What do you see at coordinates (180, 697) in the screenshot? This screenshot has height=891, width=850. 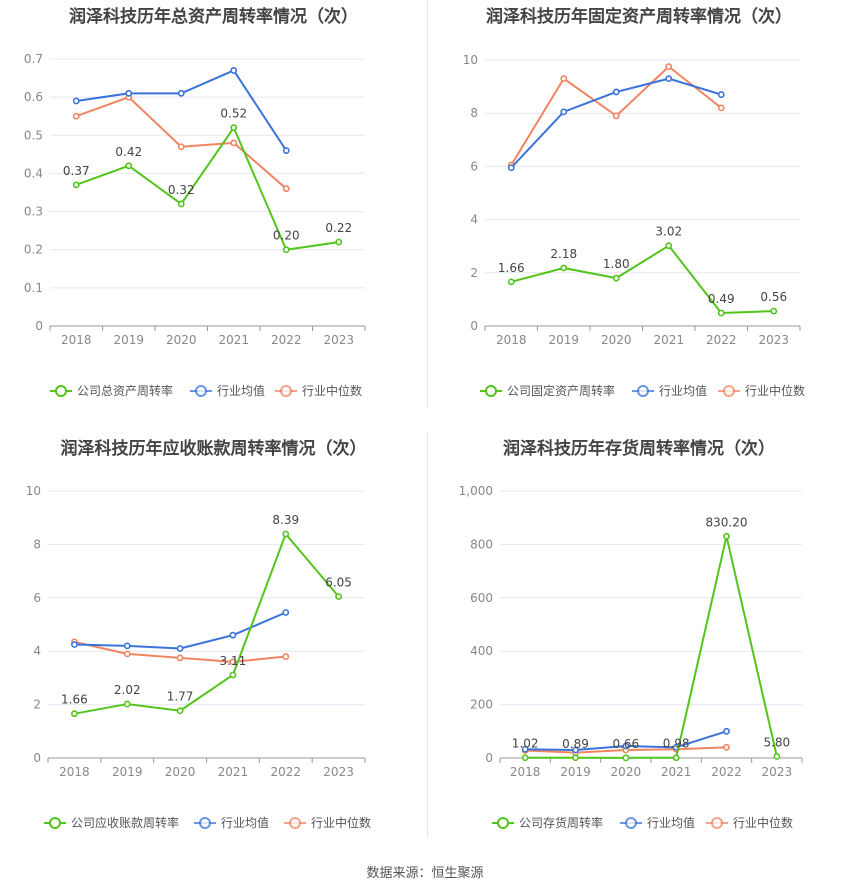 I see `data-label: 1.77` at bounding box center [180, 697].